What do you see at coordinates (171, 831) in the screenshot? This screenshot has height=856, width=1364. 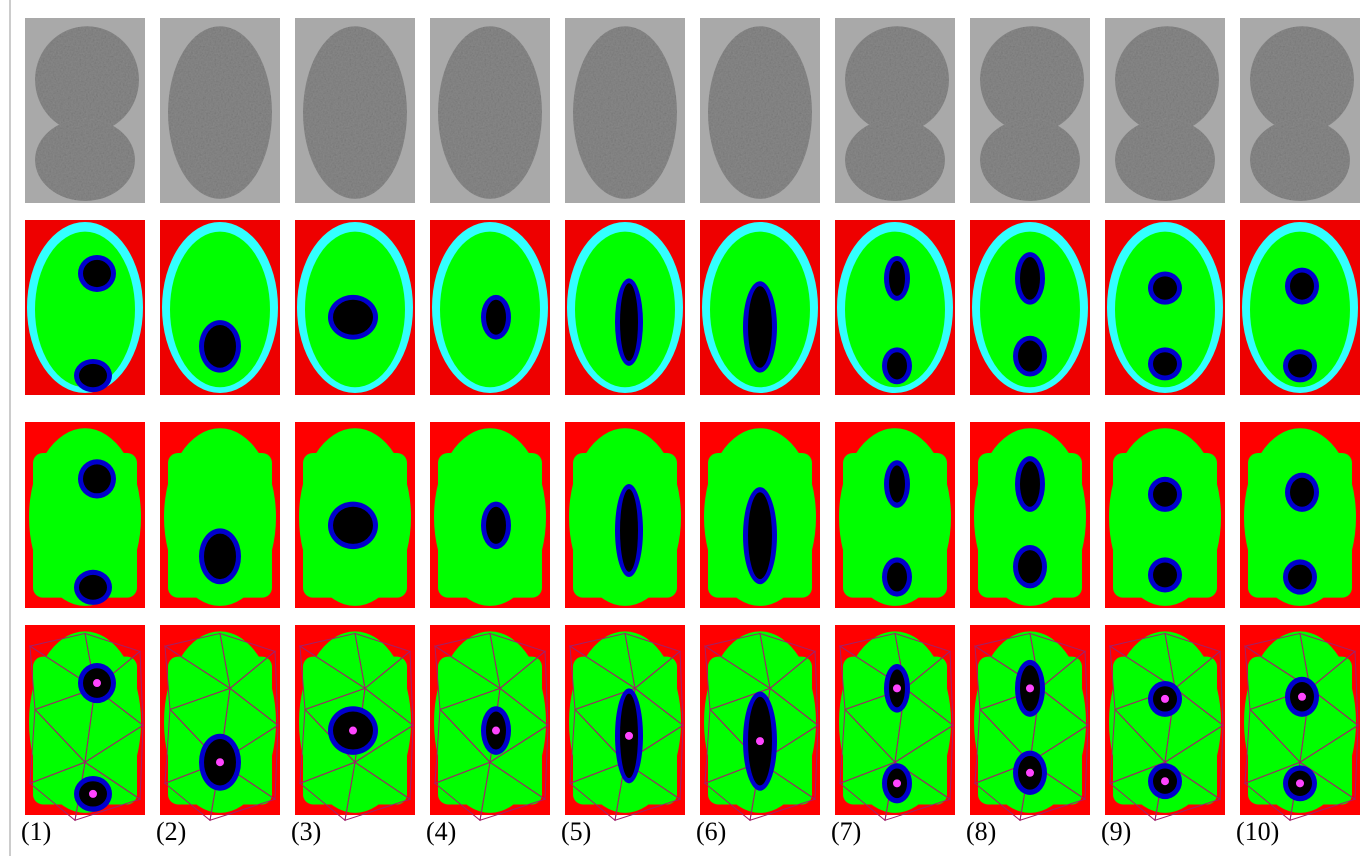 I see `panel-label: (2)` at bounding box center [171, 831].